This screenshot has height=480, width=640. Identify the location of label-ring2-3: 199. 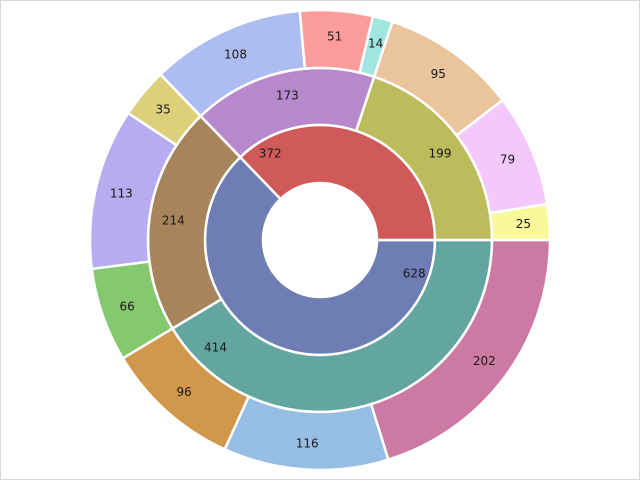
(440, 153).